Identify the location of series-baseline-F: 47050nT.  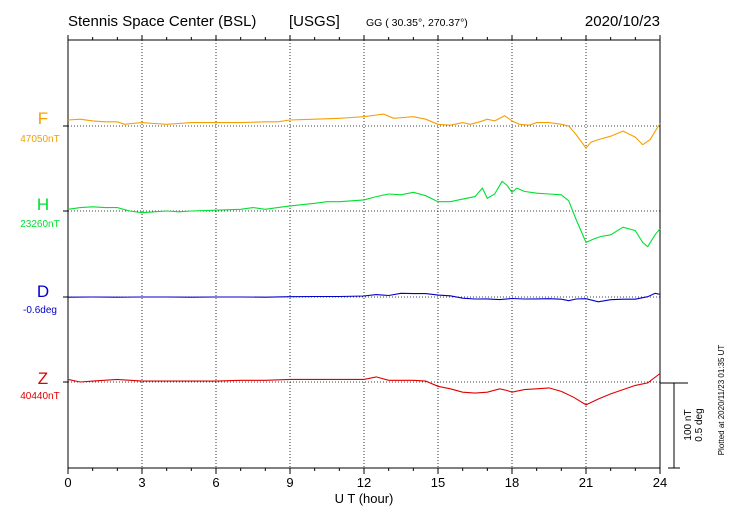
(39, 139).